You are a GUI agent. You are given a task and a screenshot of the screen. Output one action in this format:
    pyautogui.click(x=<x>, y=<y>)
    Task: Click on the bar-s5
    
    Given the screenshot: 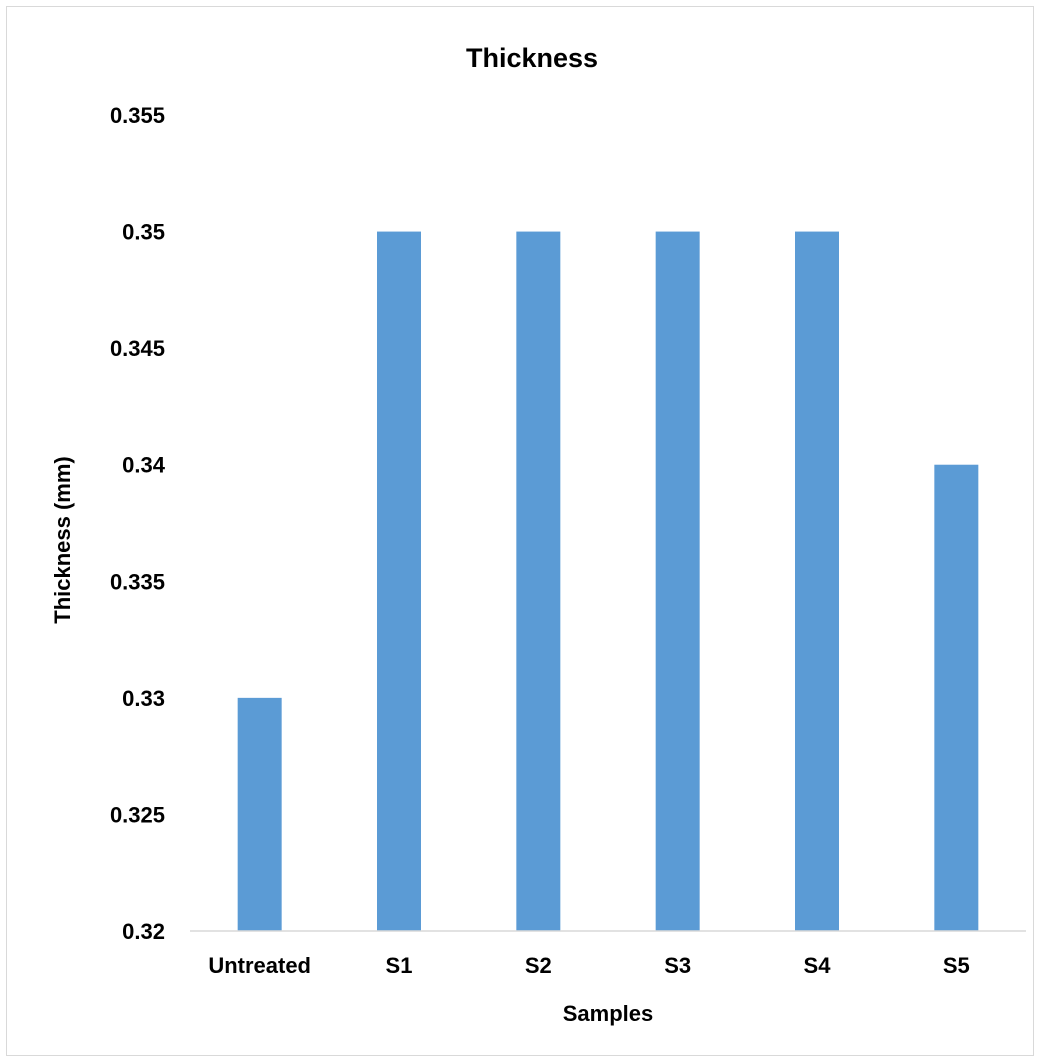 What is the action you would take?
    pyautogui.click(x=956, y=698)
    